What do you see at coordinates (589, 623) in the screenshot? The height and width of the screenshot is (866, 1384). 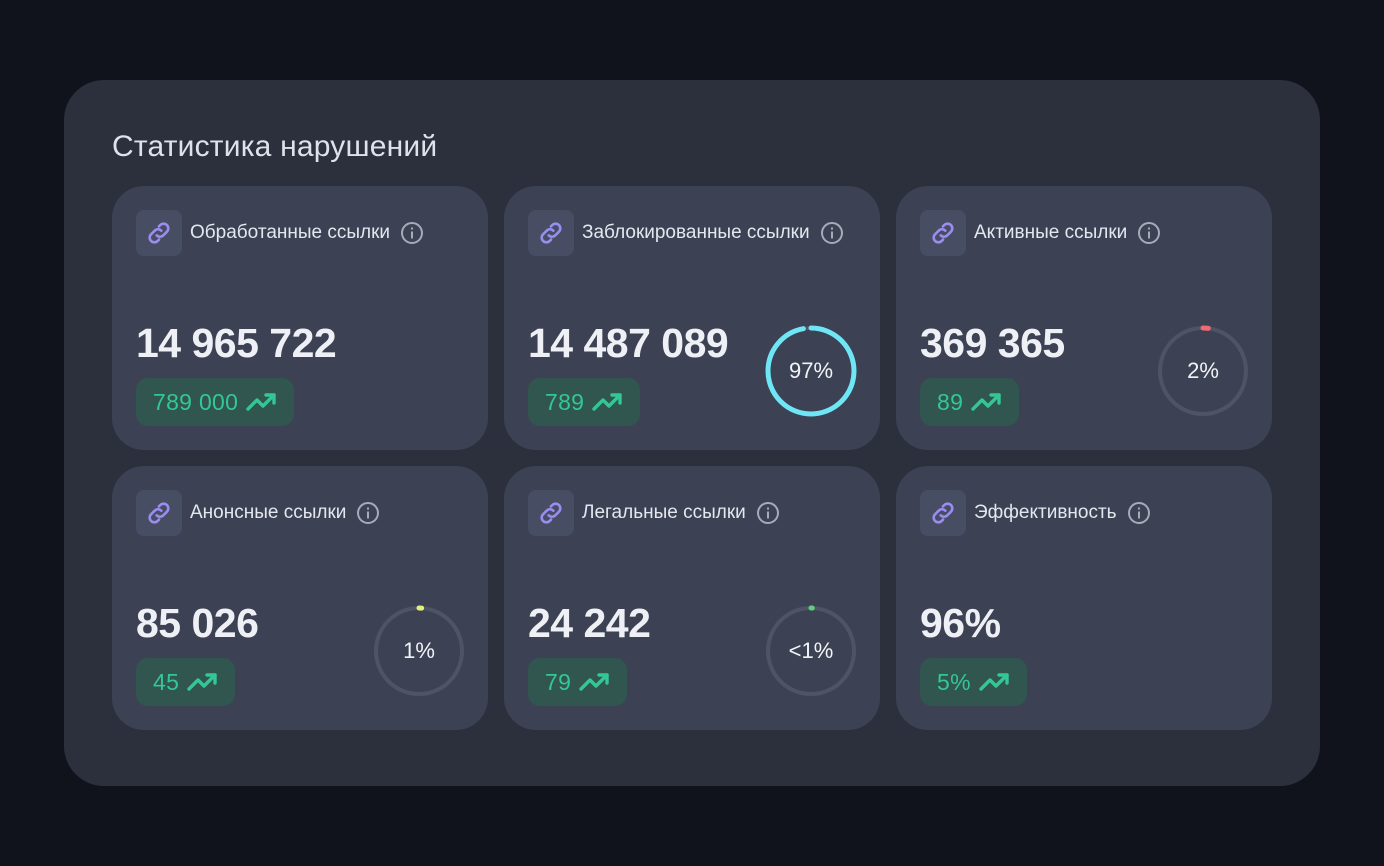 I see `card-value: 24 242` at bounding box center [589, 623].